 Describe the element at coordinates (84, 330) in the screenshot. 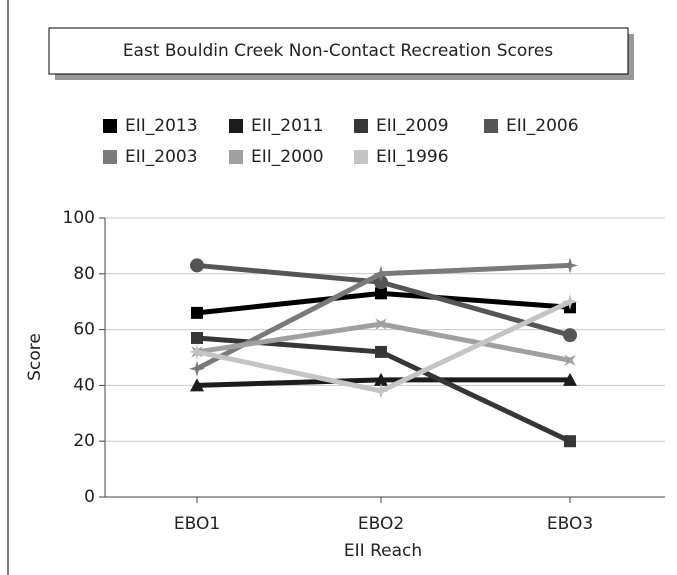

I see `y-tick-label: 60` at that location.